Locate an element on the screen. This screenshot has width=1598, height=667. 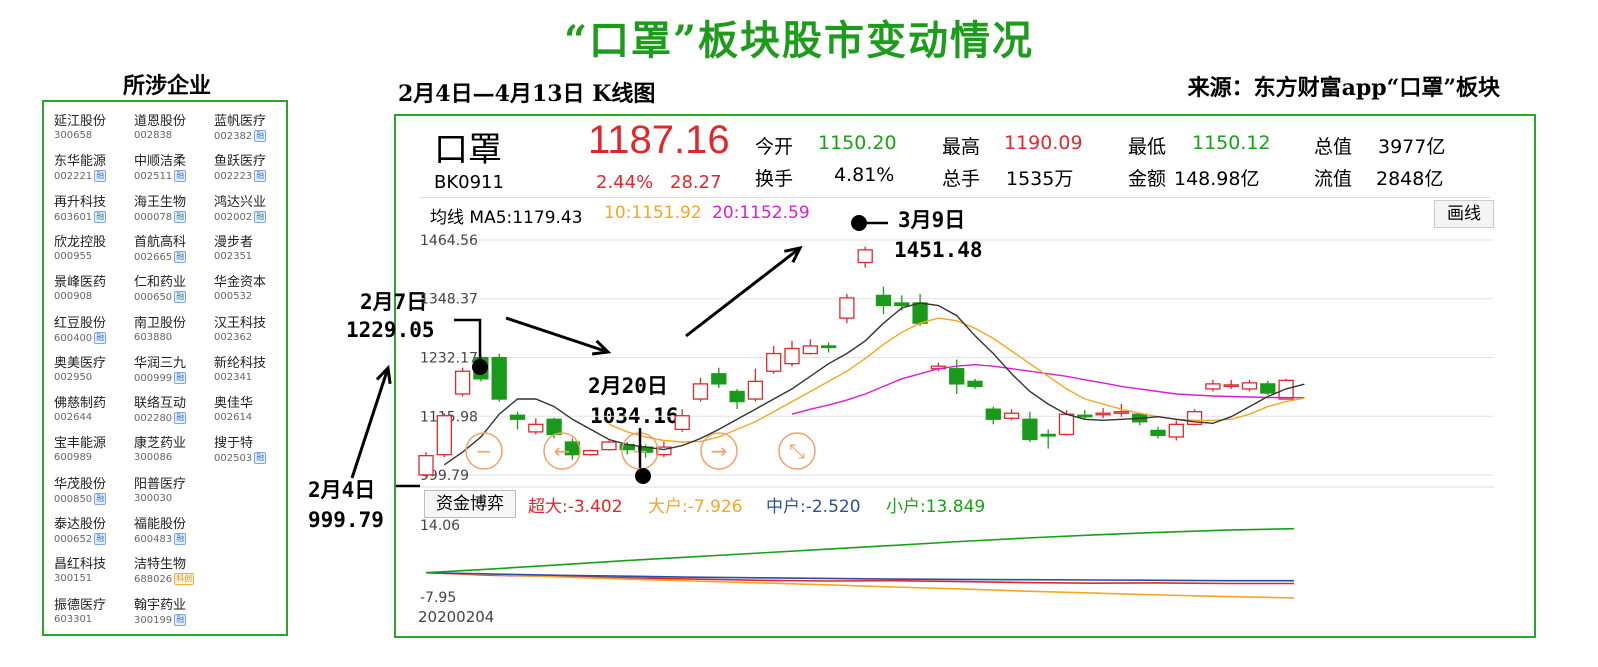
marker-mar9 is located at coordinates (859, 223).